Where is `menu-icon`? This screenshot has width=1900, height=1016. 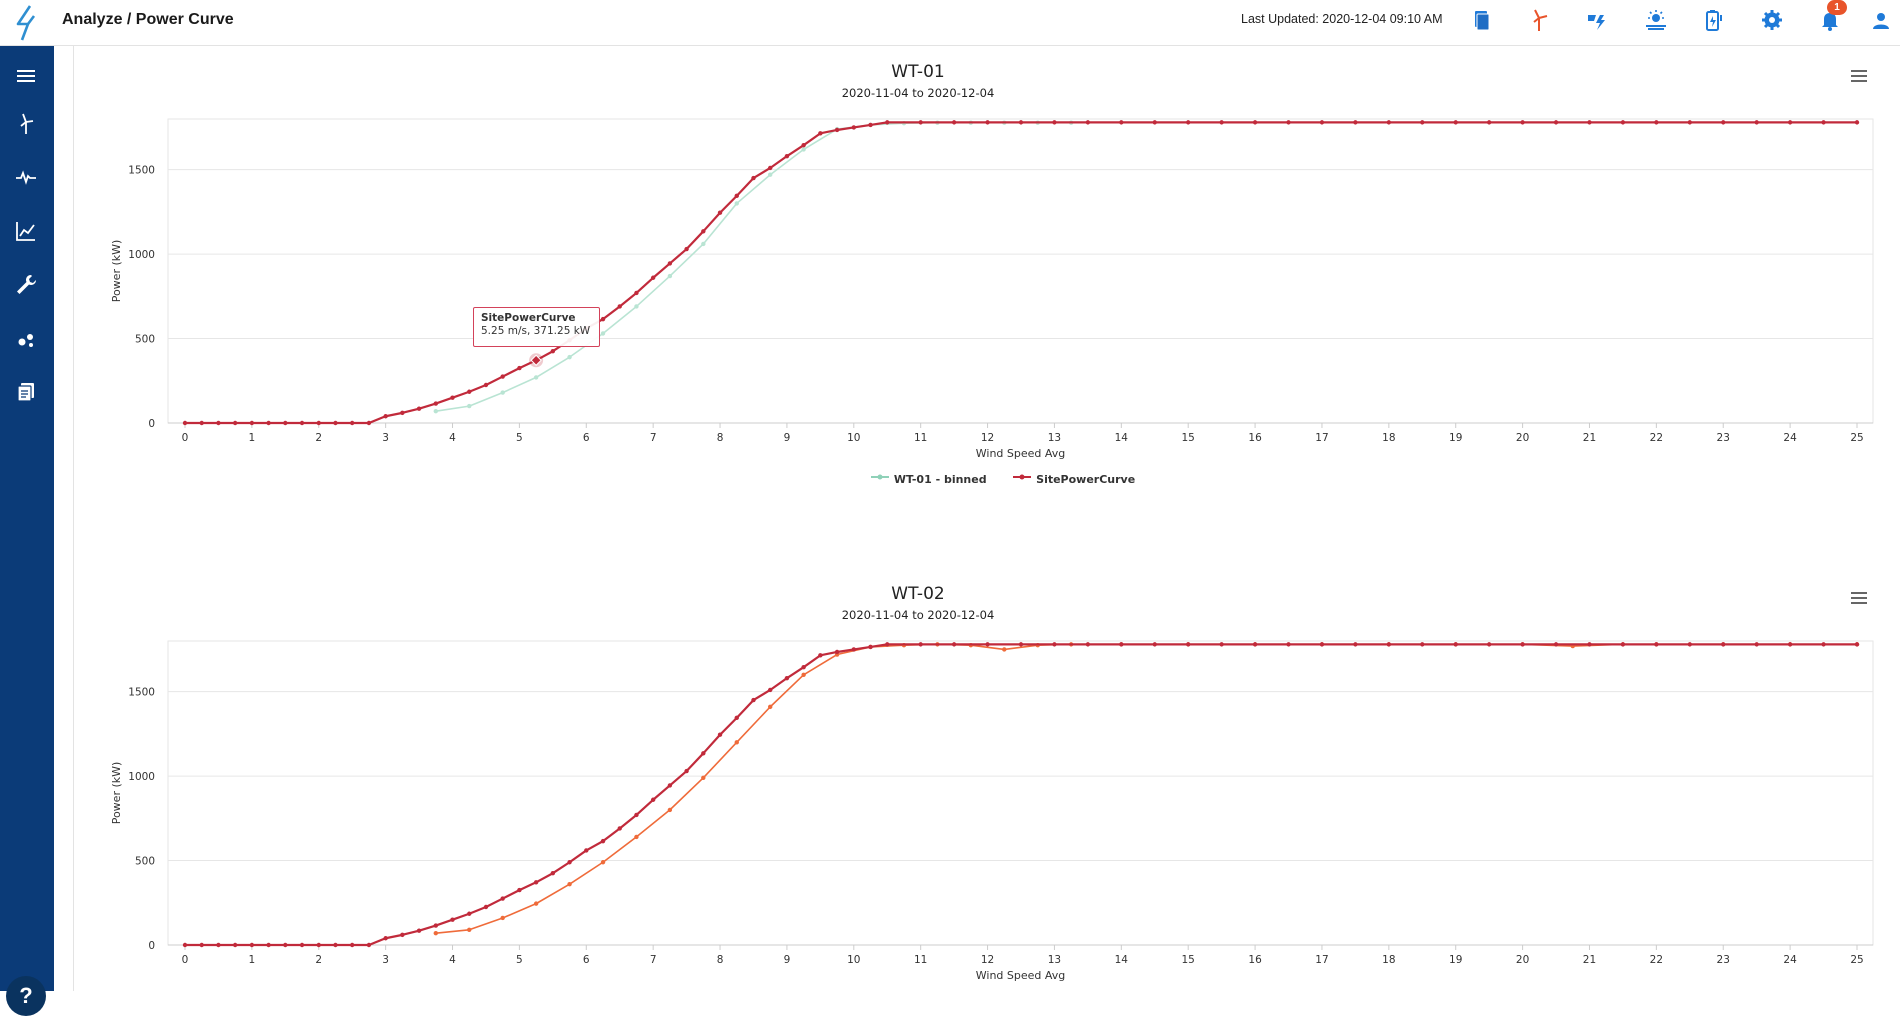
menu-icon is located at coordinates (26, 76).